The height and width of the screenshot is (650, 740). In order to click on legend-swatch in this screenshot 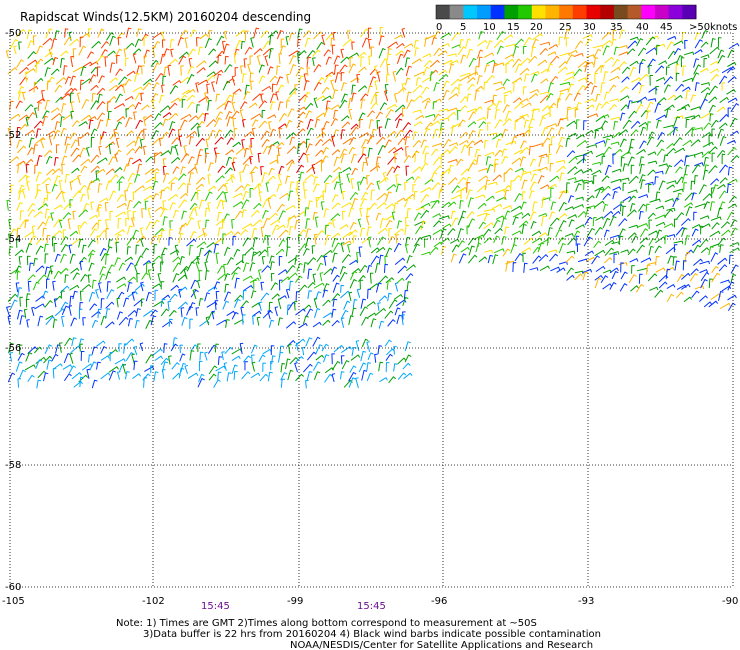, I will do `click(552, 12)`.